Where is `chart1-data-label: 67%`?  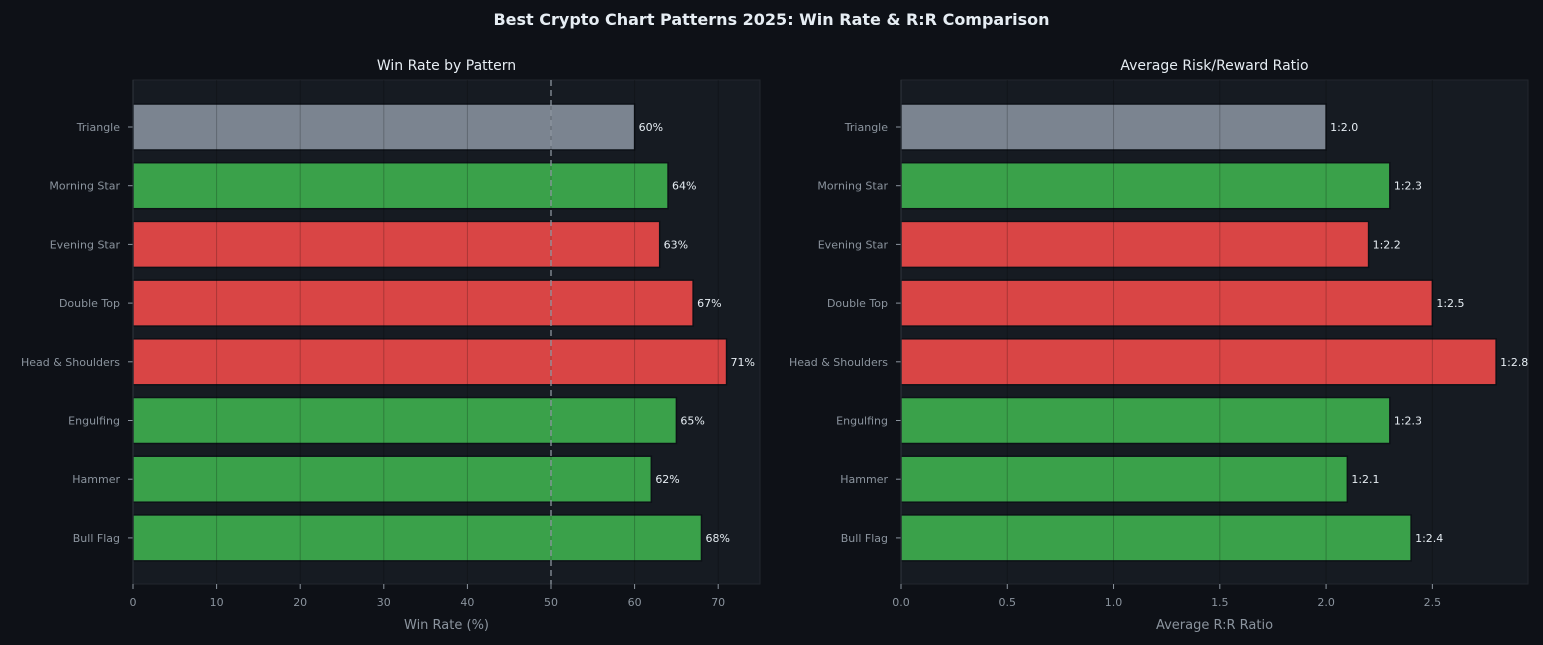
chart1-data-label: 67% is located at coordinates (709, 303).